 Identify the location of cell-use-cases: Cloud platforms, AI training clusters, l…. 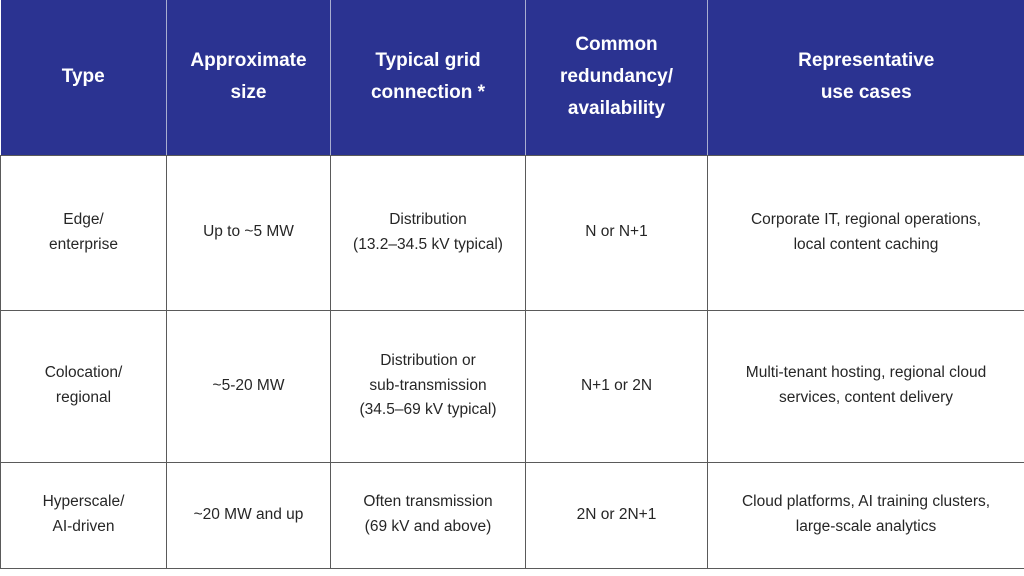
(865, 515).